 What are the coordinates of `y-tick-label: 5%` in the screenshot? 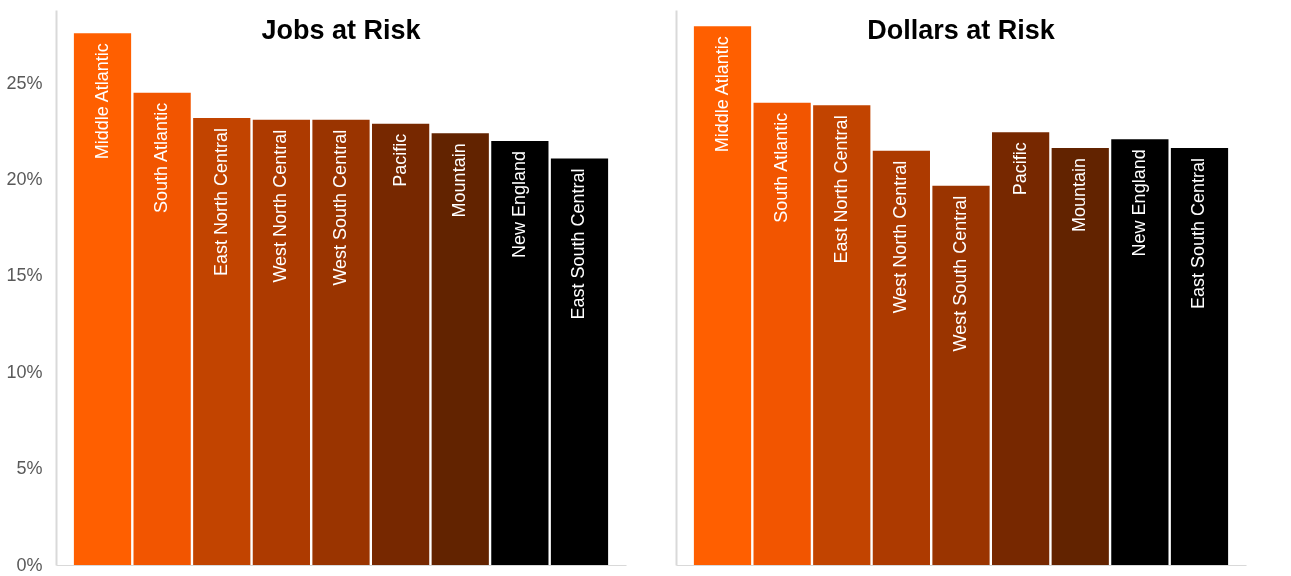 It's located at (29, 468).